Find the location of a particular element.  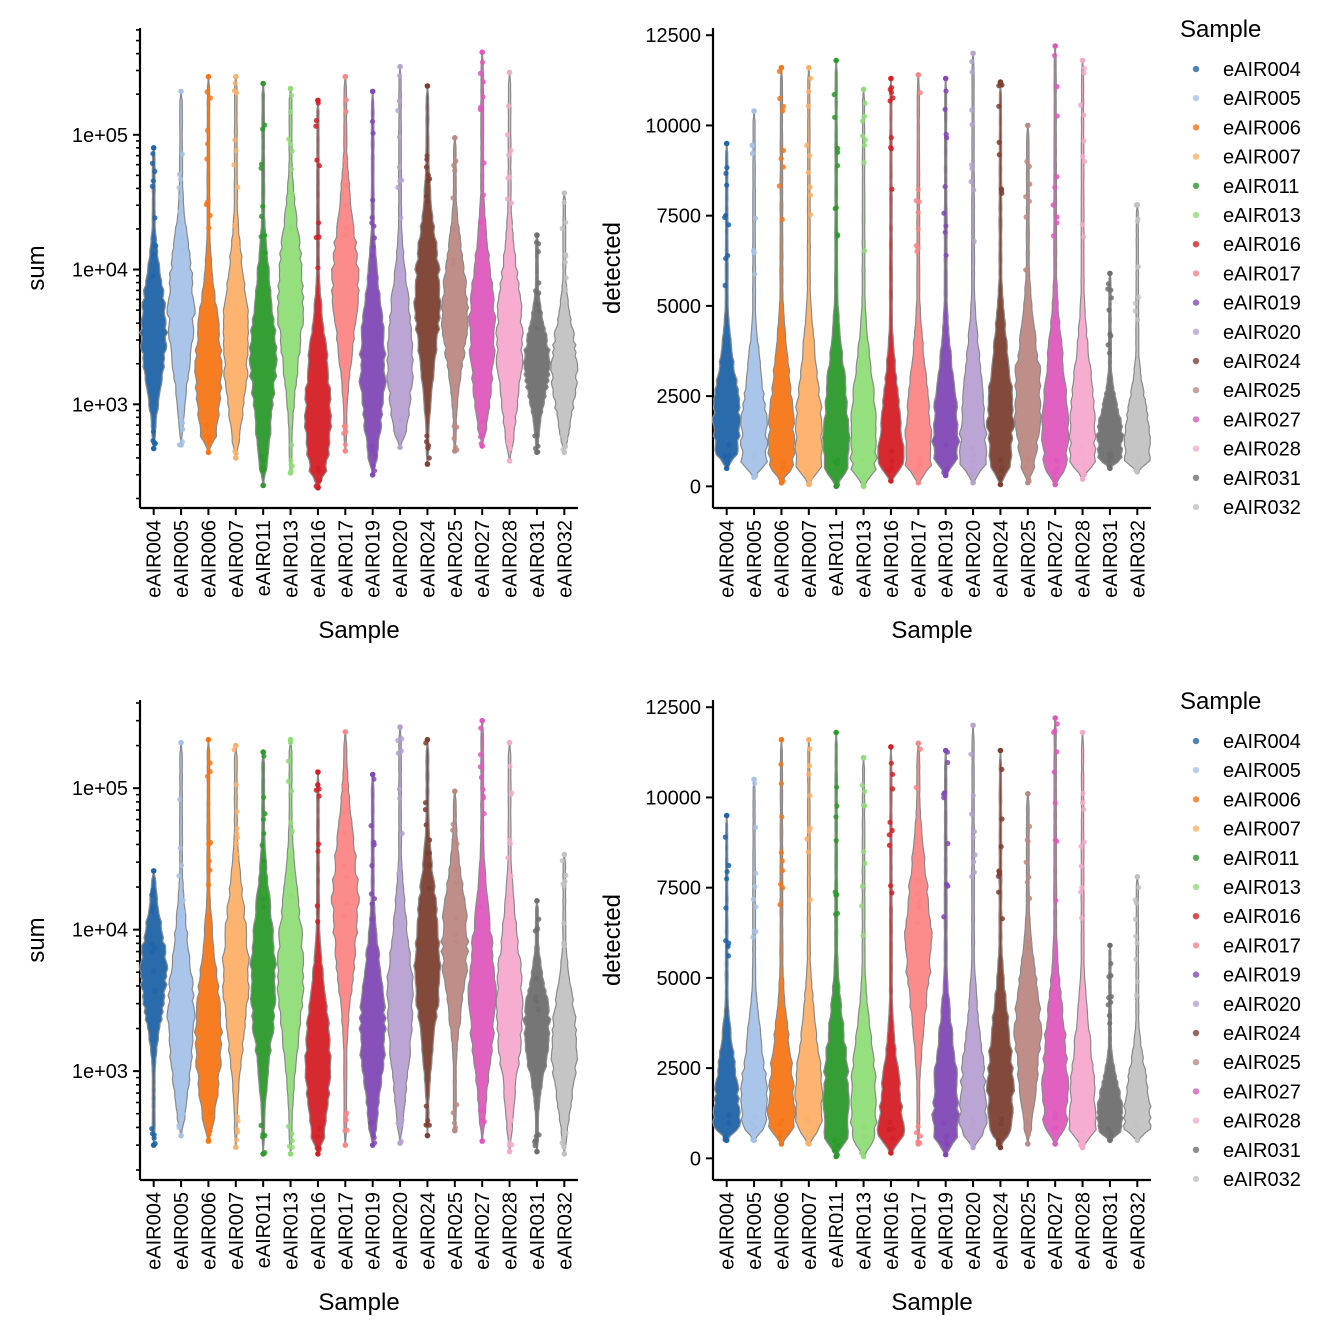

violin-eAIR024 is located at coordinates (427, 275).